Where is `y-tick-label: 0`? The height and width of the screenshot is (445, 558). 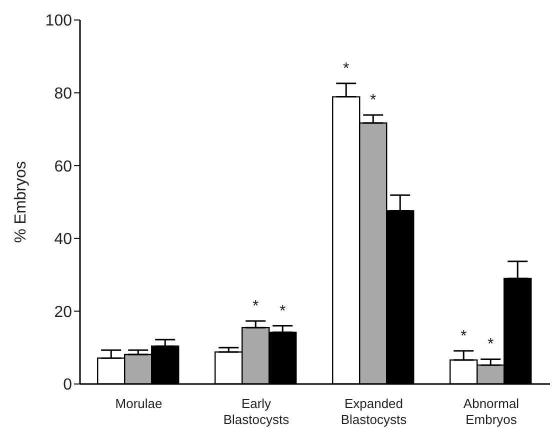
y-tick-label: 0 is located at coordinates (67, 385).